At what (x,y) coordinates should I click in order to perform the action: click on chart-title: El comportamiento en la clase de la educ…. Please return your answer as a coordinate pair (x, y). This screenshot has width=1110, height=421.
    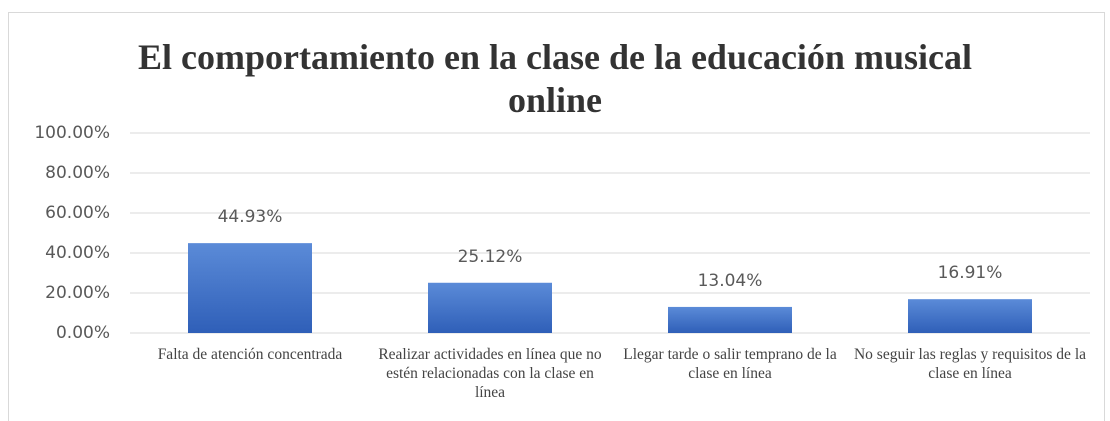
    Looking at the image, I should click on (555, 78).